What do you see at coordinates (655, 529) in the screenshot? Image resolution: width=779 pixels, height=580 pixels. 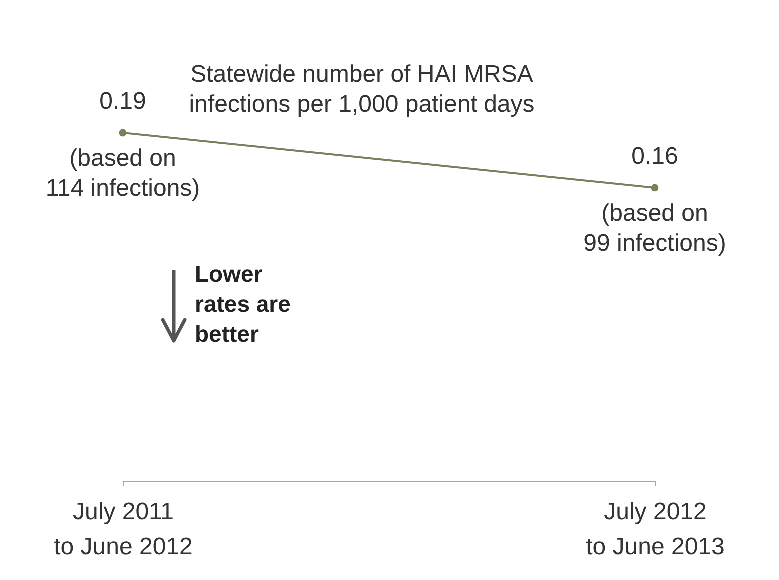 I see `x-tick-label: July 2012 to June 2013` at bounding box center [655, 529].